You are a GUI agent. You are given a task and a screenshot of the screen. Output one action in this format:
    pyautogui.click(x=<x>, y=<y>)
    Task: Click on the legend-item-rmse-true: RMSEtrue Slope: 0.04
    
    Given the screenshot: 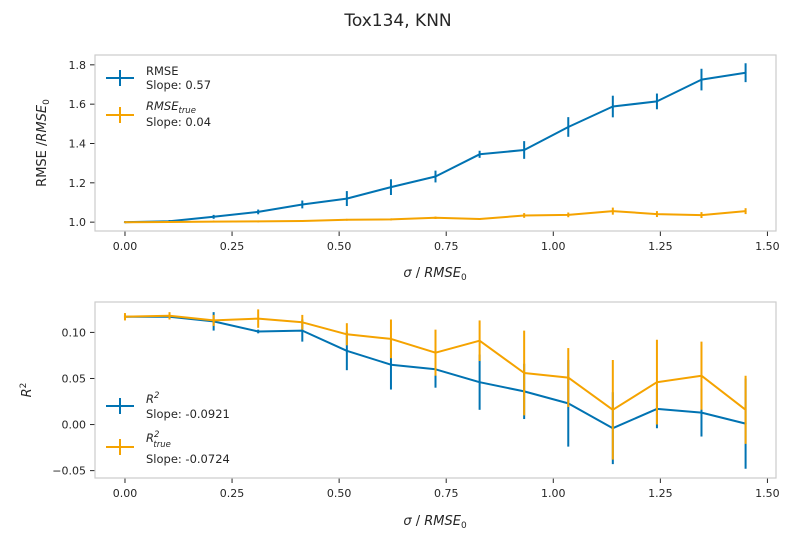 What is the action you would take?
    pyautogui.click(x=158, y=114)
    